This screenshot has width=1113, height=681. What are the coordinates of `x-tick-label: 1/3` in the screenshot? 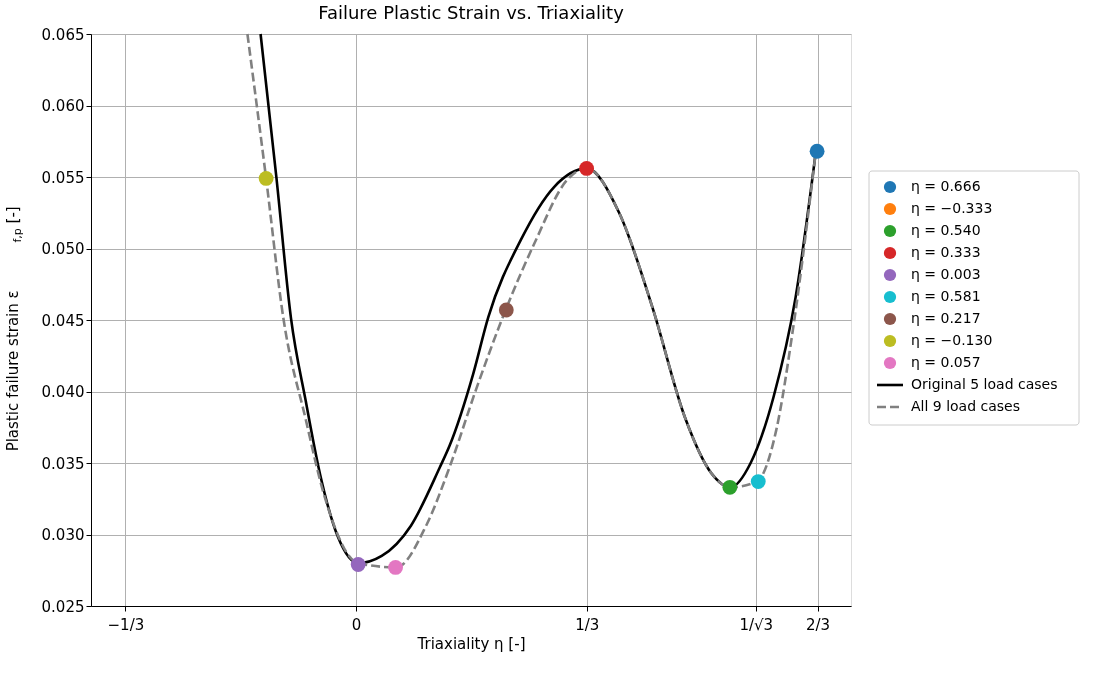 It's located at (587, 624).